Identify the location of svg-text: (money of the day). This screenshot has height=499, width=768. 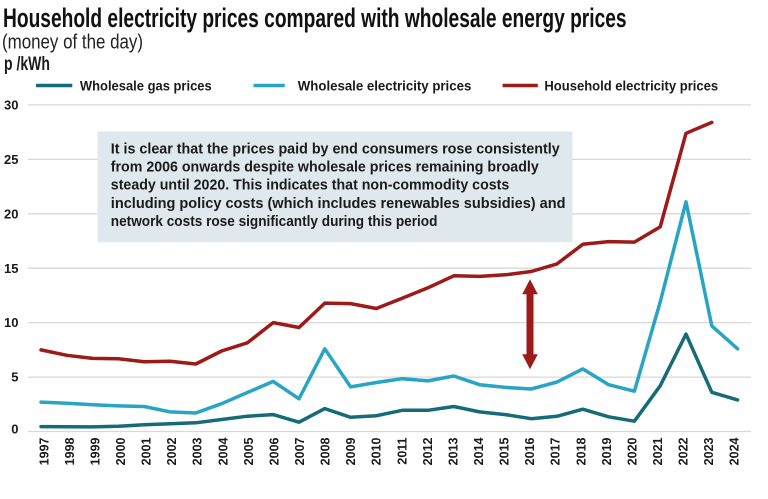
(72, 41).